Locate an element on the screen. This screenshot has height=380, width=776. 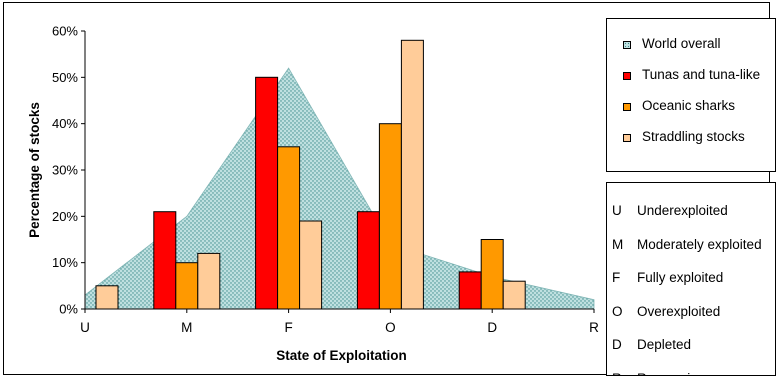
code-letter: U is located at coordinates (617, 210).